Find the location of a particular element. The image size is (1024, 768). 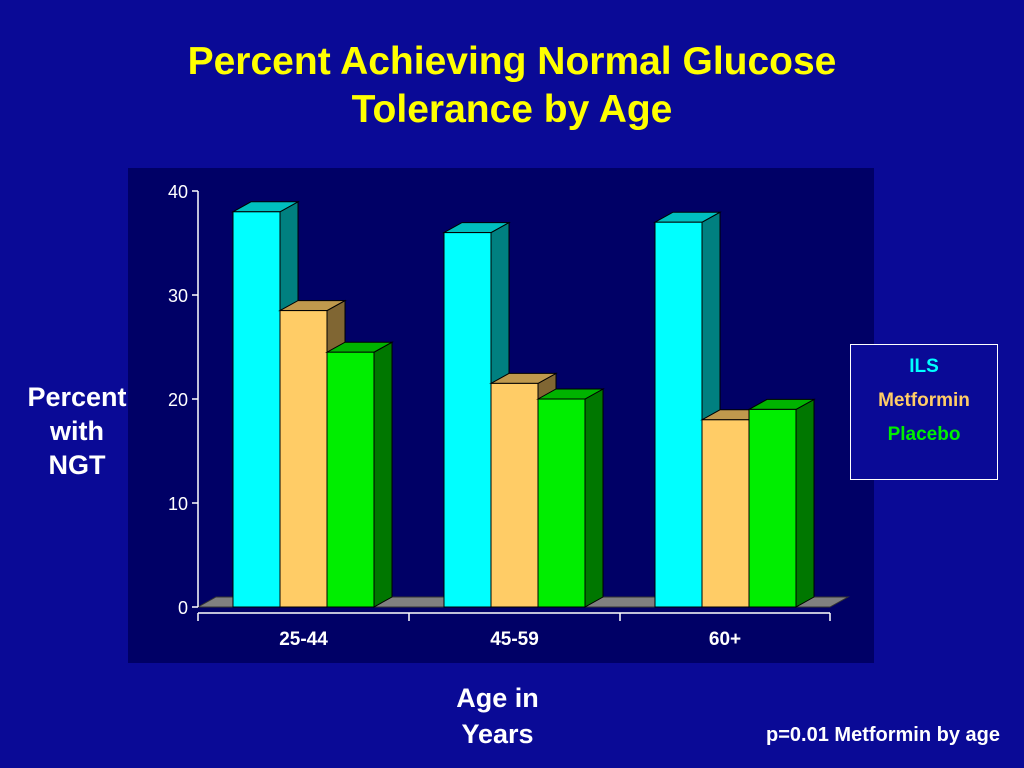

y-axis-label-line: with is located at coordinates (77, 431).